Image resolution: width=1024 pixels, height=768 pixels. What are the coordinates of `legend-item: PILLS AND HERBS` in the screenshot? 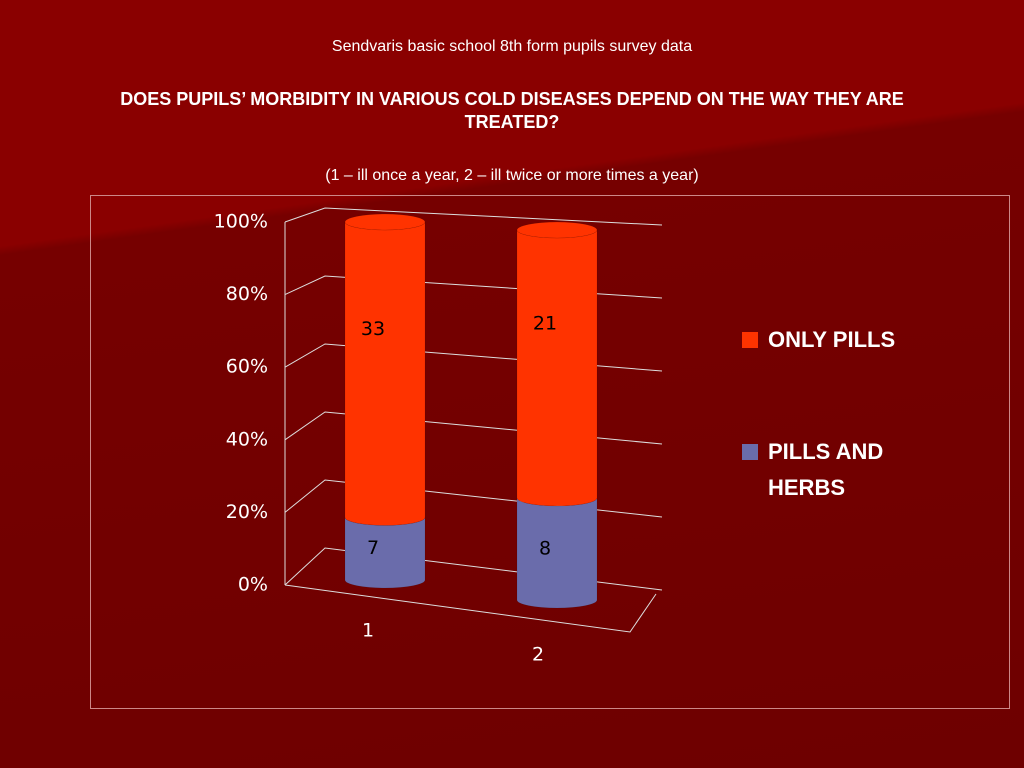 It's located at (852, 470).